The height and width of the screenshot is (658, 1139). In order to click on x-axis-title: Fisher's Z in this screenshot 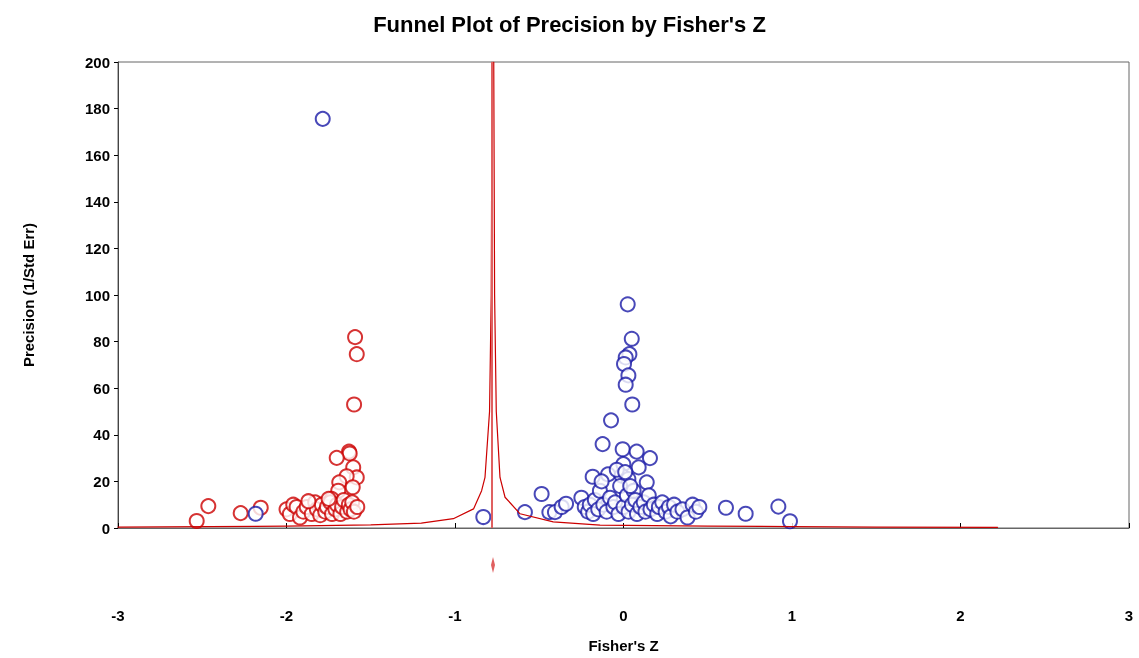, I will do `click(623, 645)`.